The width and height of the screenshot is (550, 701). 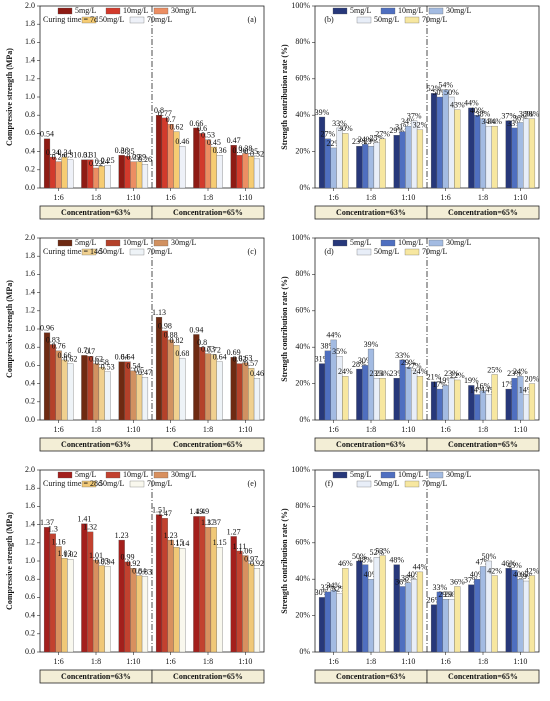 What do you see at coordinates (345, 563) in the screenshot?
I see `data-label: 46%` at bounding box center [345, 563].